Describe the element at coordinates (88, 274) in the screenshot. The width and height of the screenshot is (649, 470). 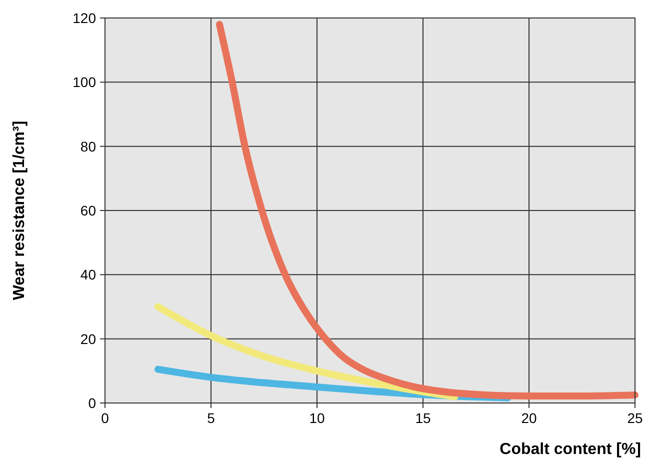
I see `y-tick-label: 40` at that location.